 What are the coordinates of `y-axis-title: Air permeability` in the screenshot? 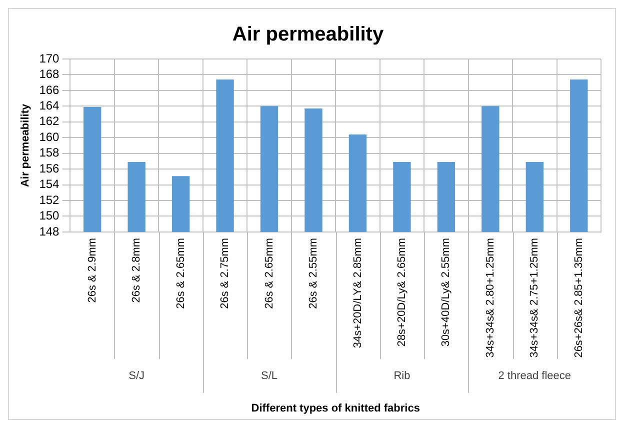 It's located at (26, 145).